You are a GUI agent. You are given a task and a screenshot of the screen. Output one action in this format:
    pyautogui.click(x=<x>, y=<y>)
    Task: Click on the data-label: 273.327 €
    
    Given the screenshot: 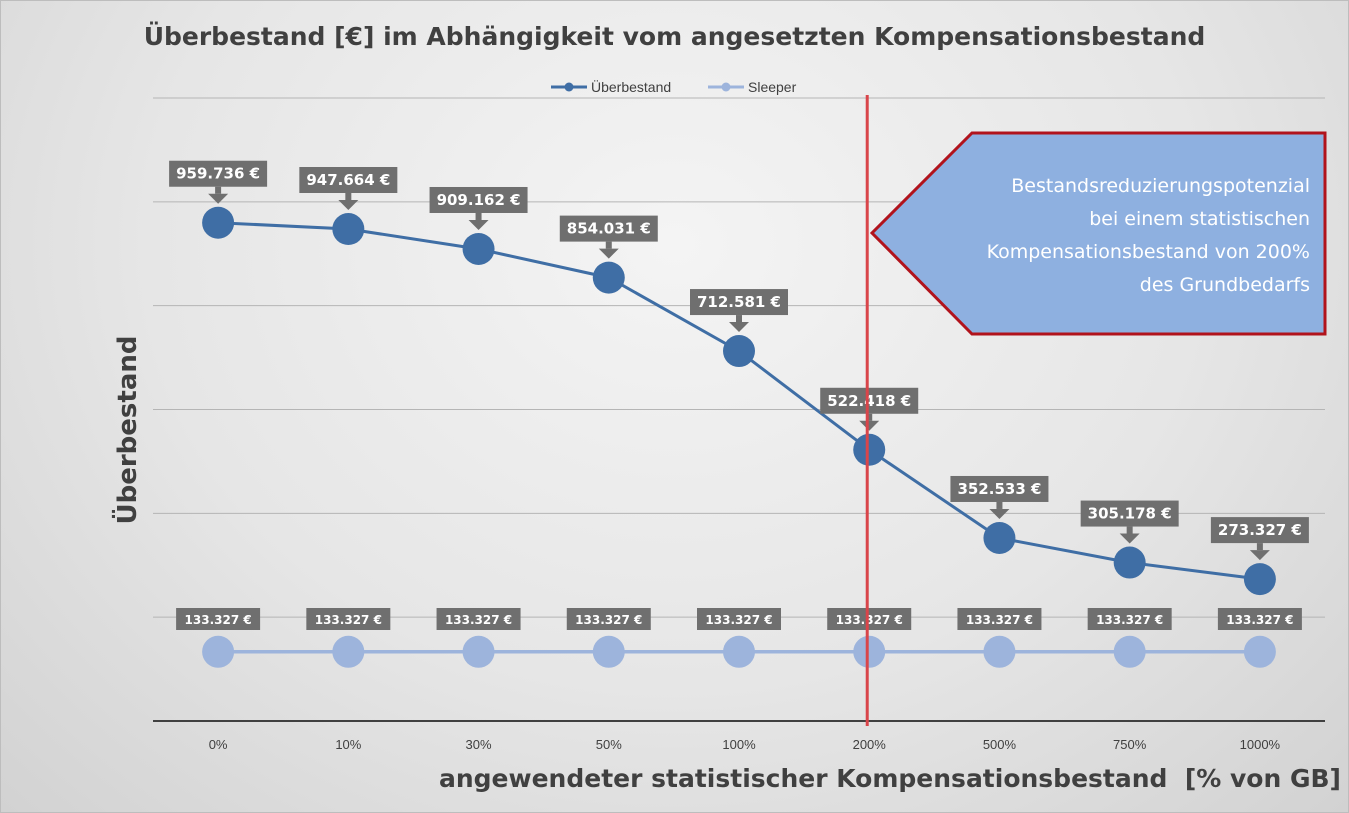 What is the action you would take?
    pyautogui.click(x=1259, y=539)
    